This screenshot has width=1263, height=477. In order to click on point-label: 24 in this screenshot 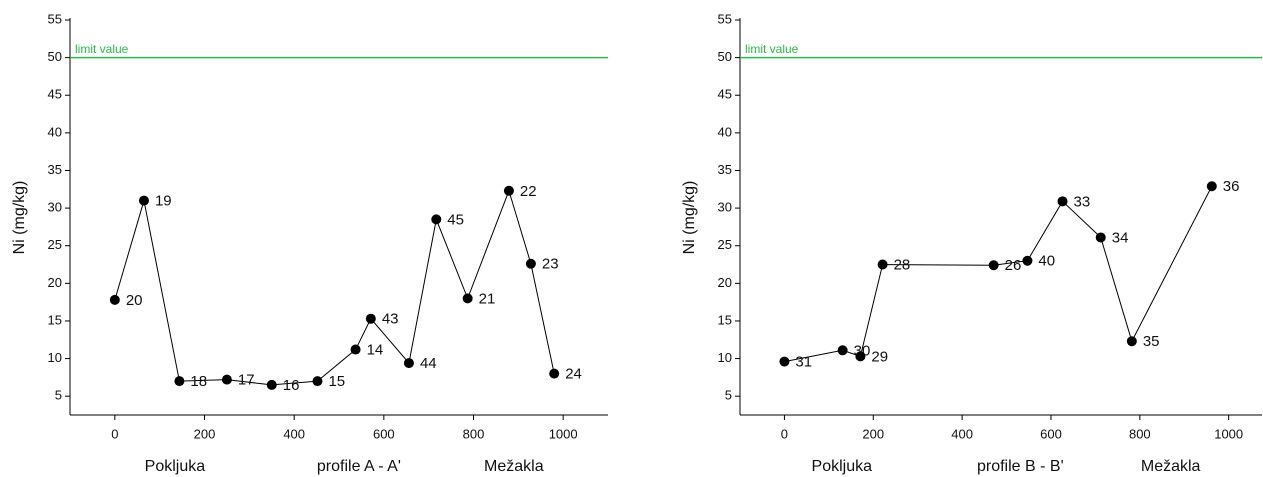, I will do `click(573, 374)`.